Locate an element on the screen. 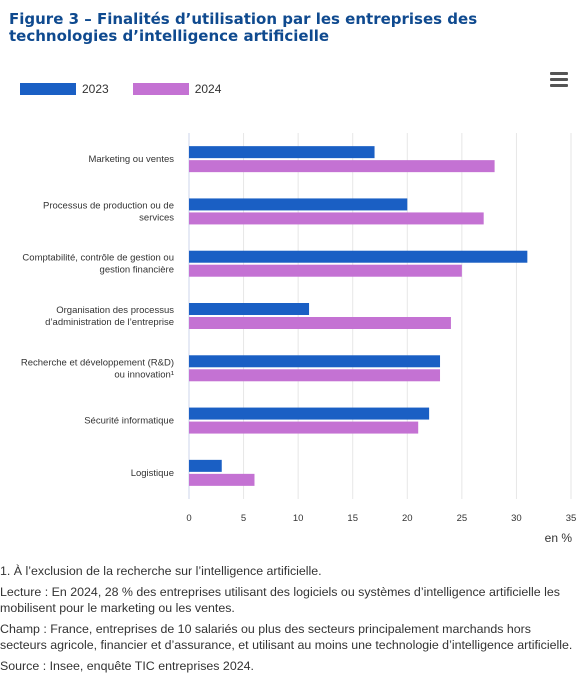  legend-item-2023: 2023 is located at coordinates (64, 89).